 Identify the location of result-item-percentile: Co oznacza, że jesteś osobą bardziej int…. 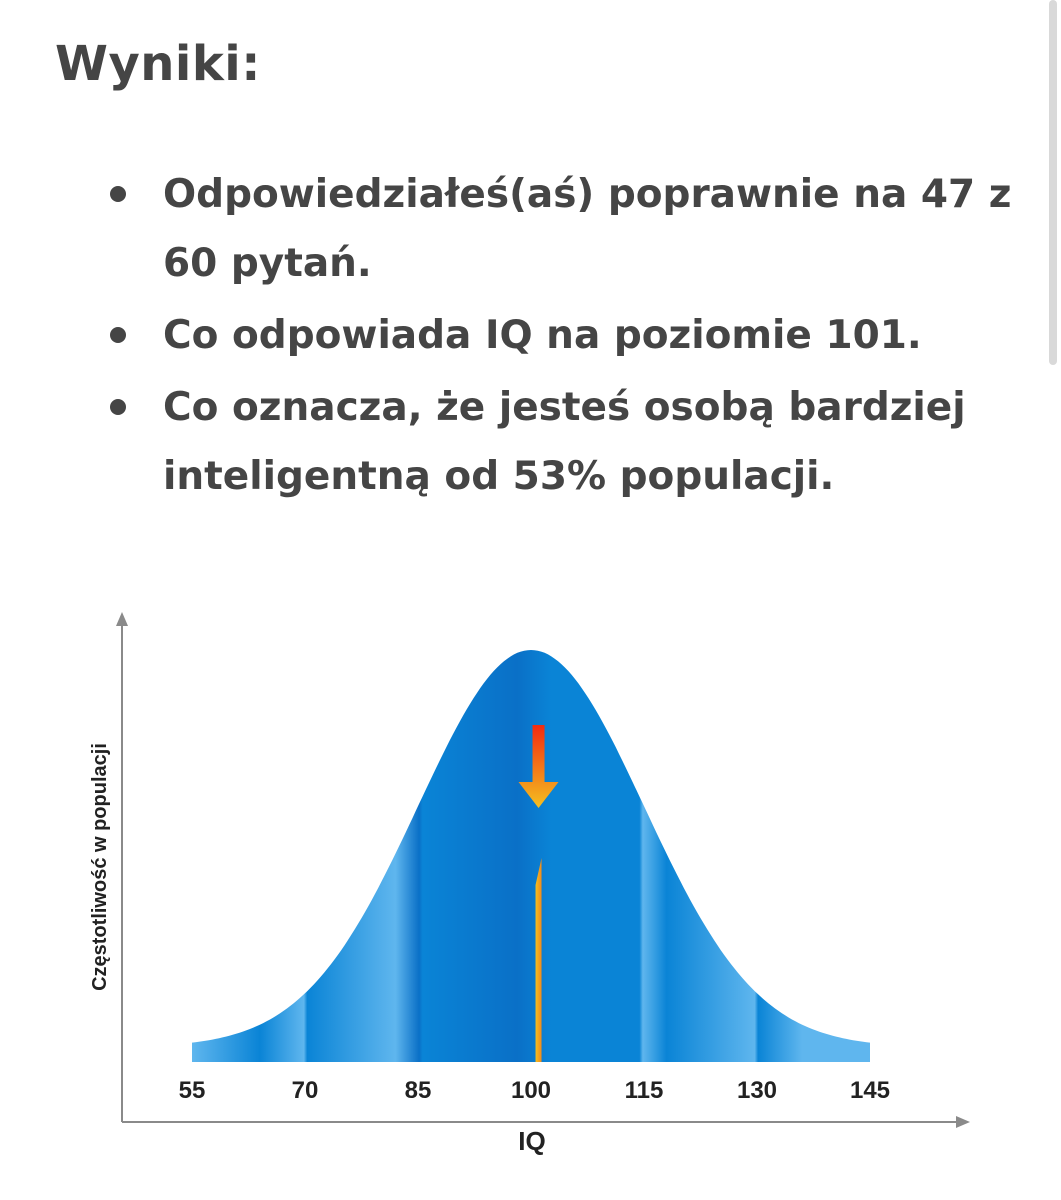
(566, 442).